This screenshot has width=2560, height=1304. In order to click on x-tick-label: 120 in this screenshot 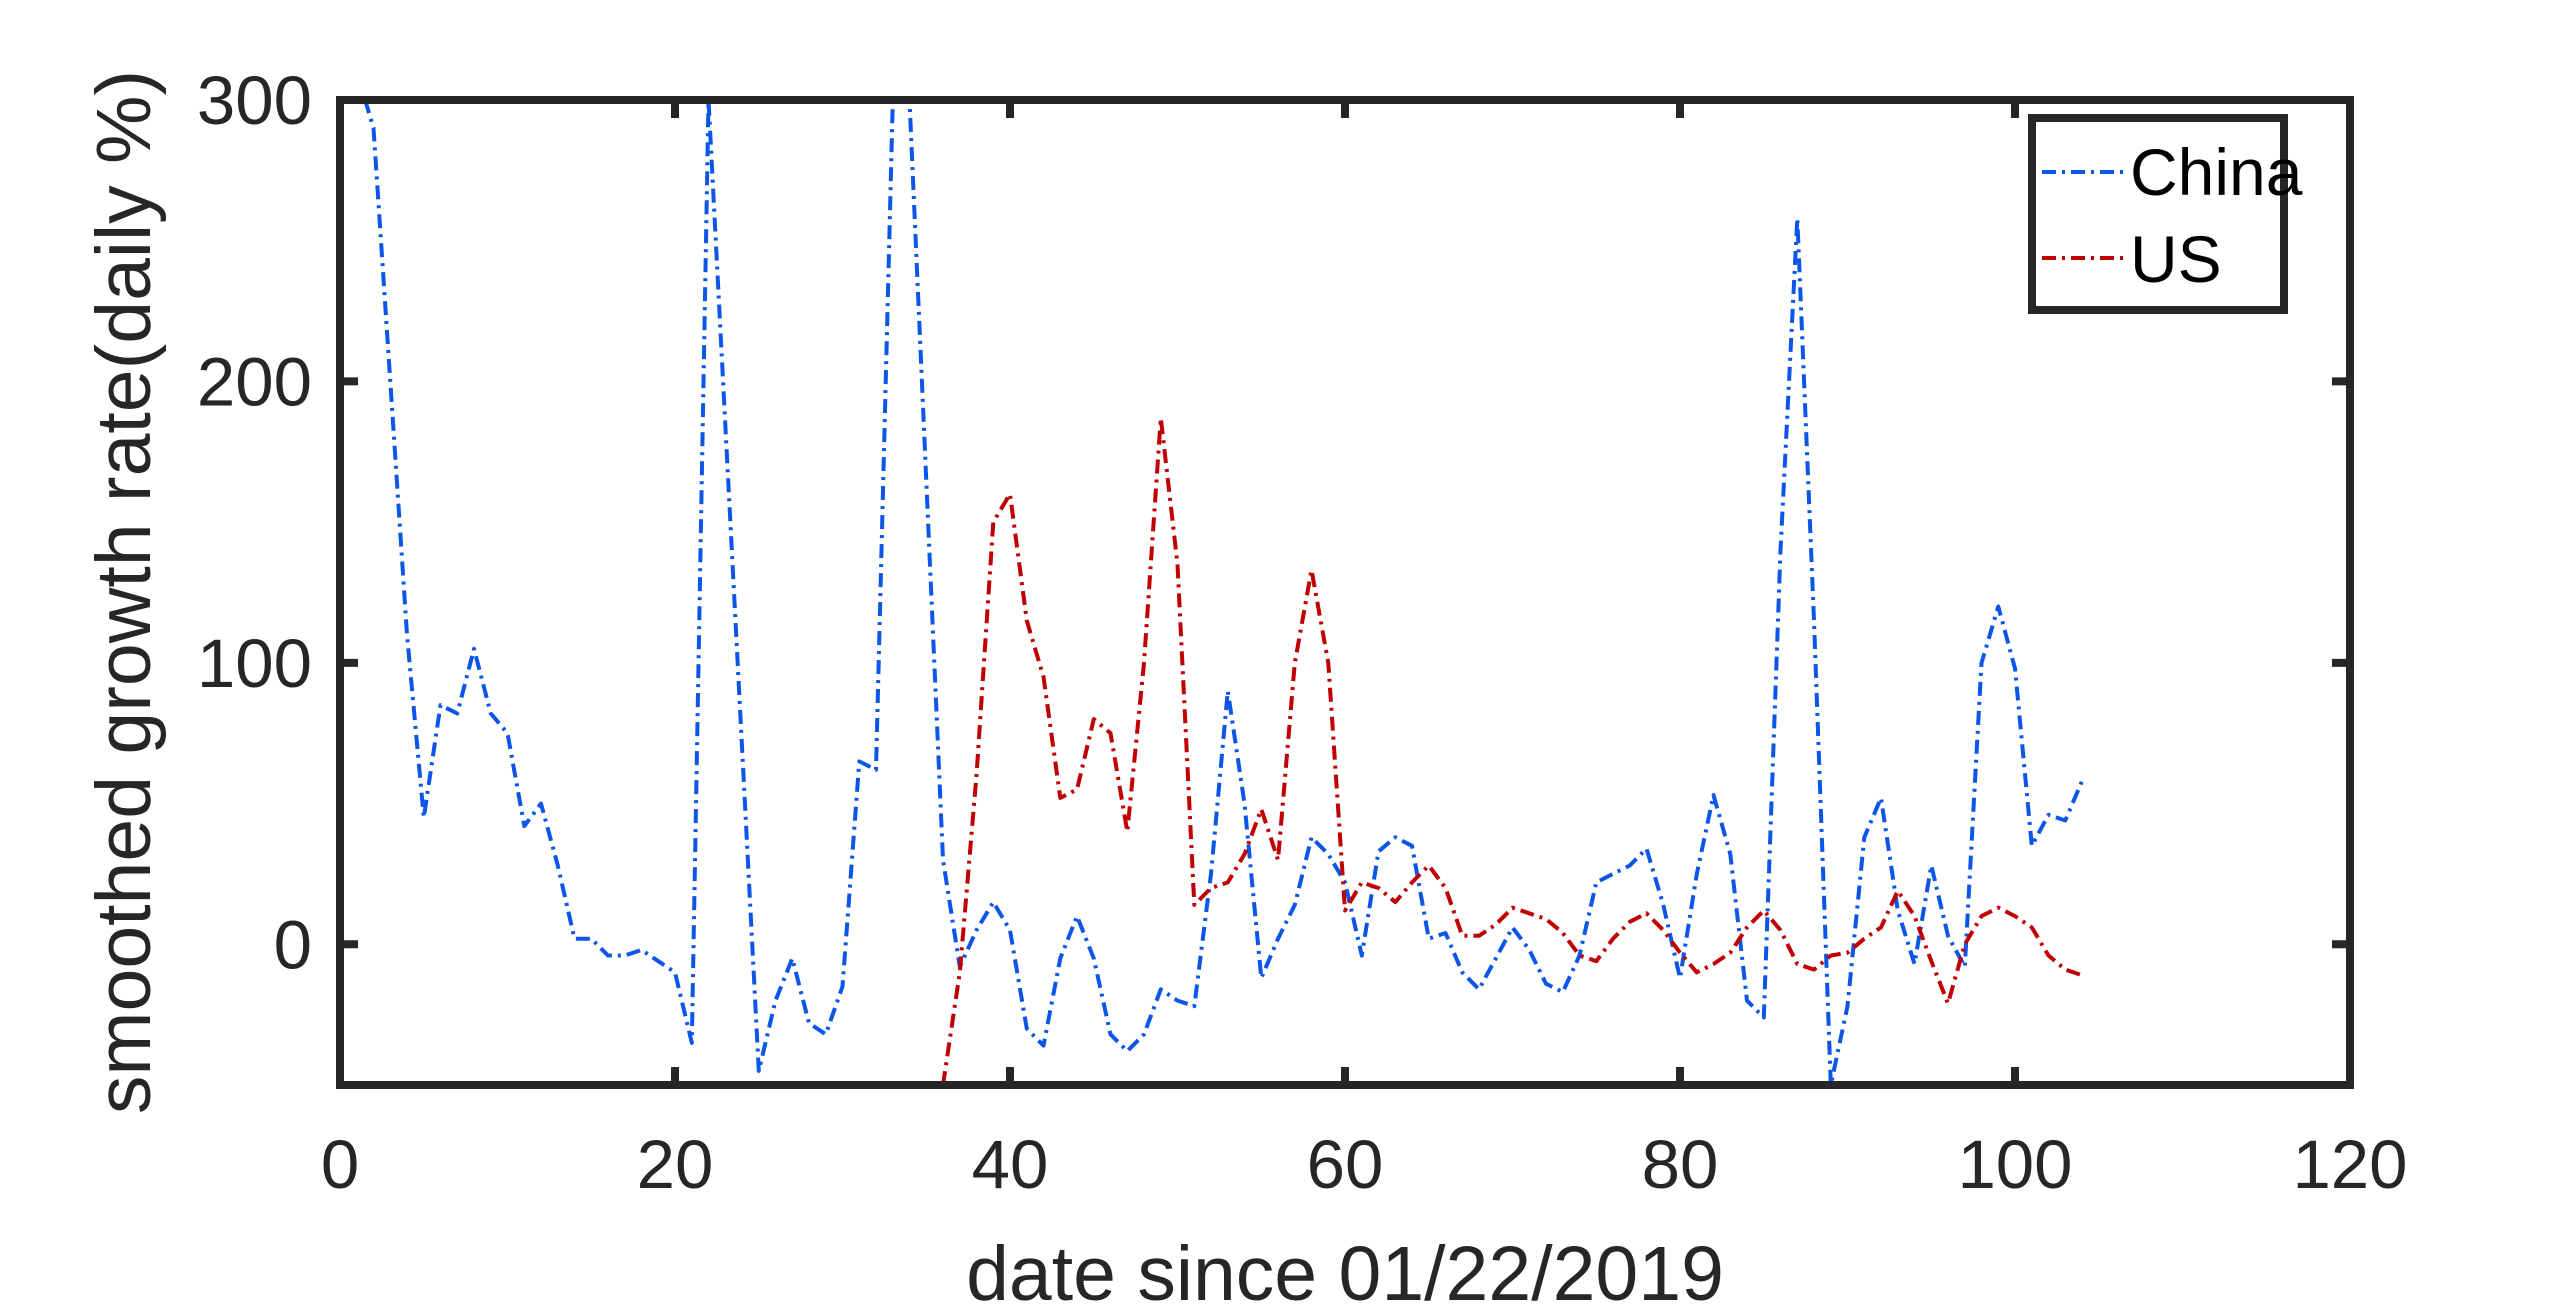, I will do `click(2349, 1164)`.